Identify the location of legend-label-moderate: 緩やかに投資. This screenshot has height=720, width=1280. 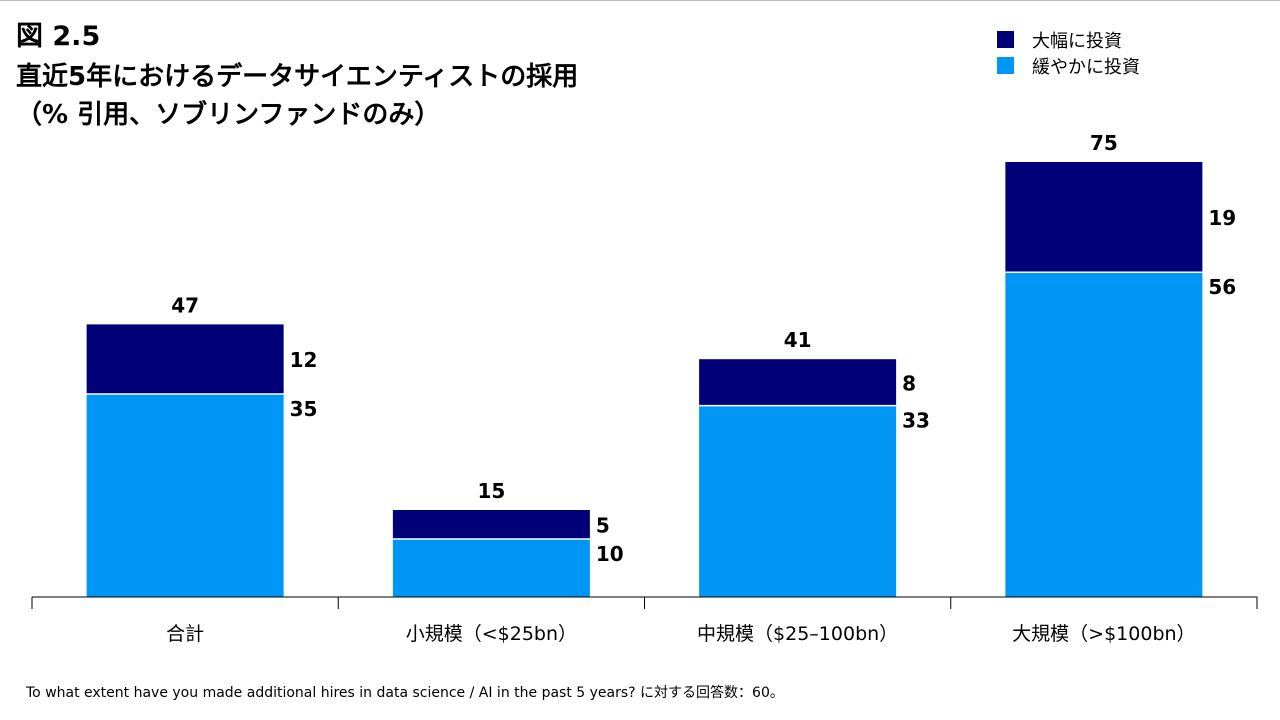
(1086, 67).